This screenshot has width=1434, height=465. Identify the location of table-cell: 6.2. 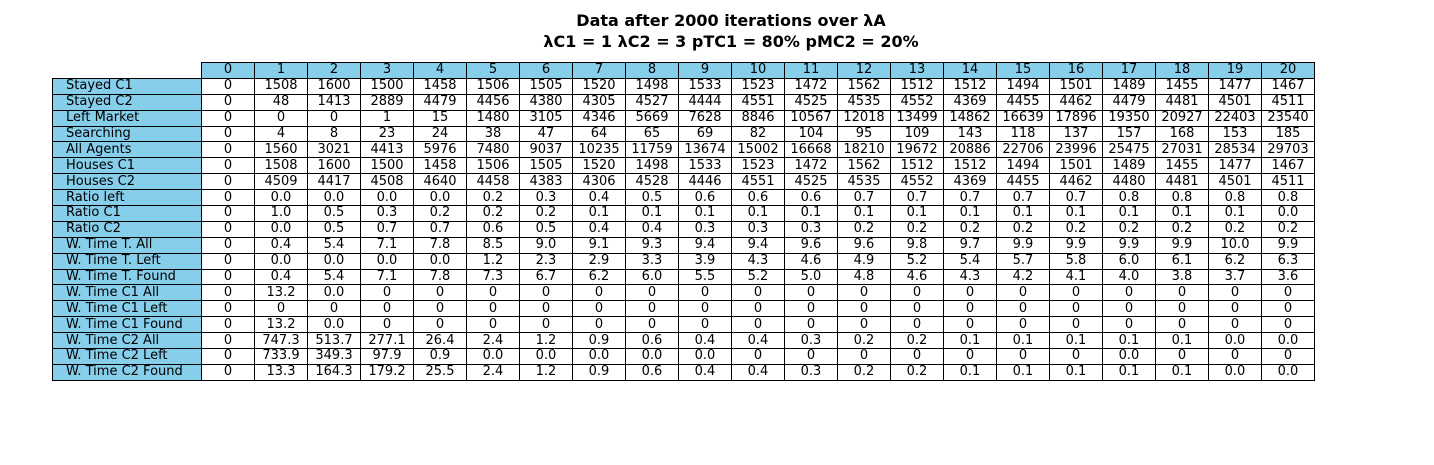
(1235, 261).